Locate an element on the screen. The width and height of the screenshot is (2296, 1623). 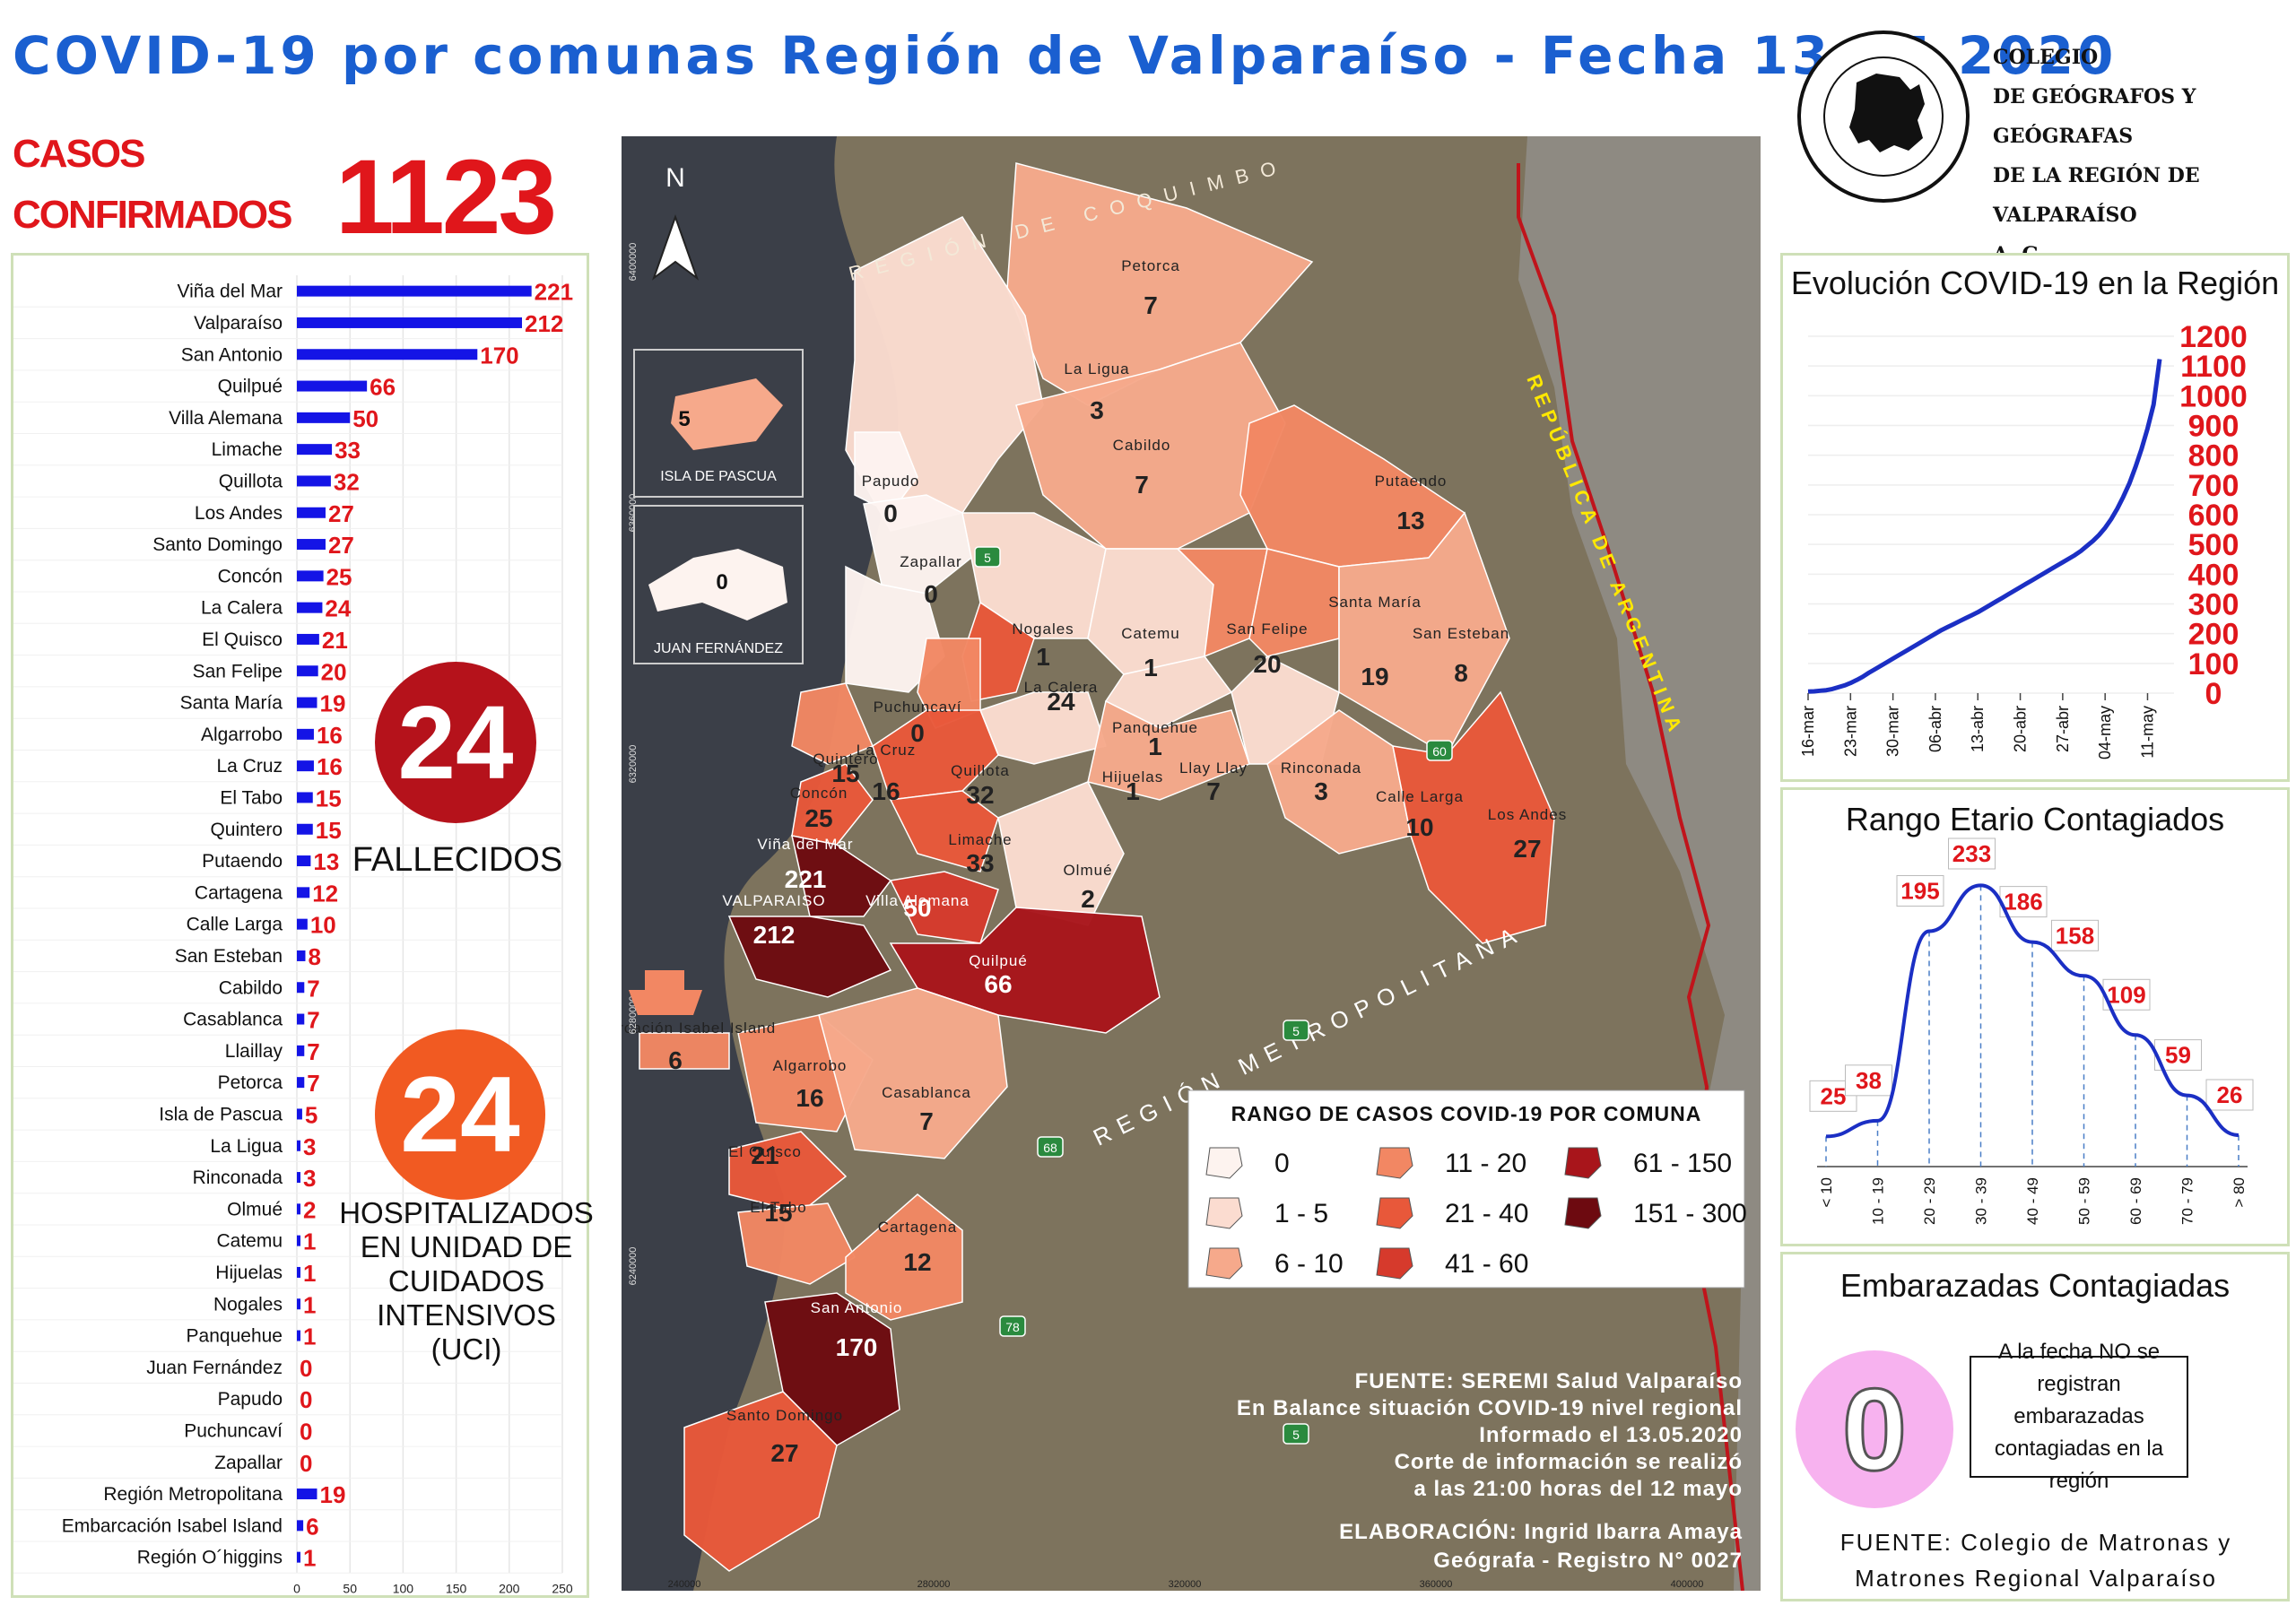
map-x-tick-label: 320000 is located at coordinates (1185, 1584).